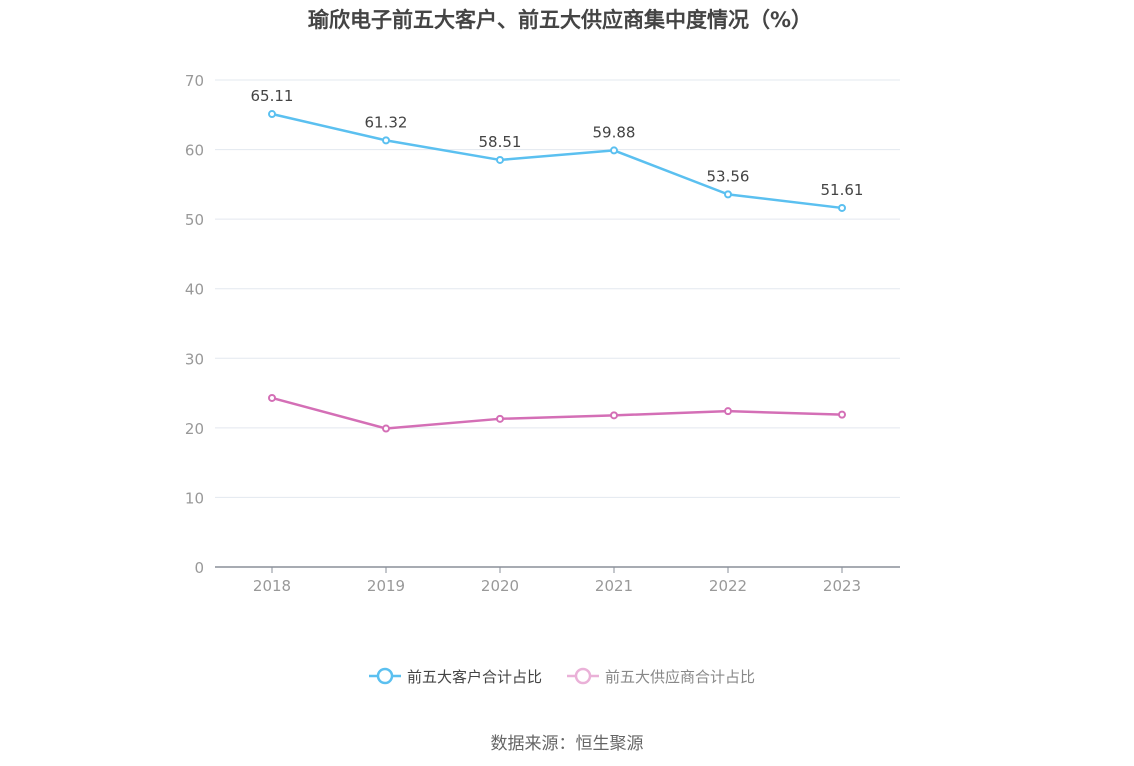  What do you see at coordinates (500, 142) in the screenshot?
I see `data-label: 58.51` at bounding box center [500, 142].